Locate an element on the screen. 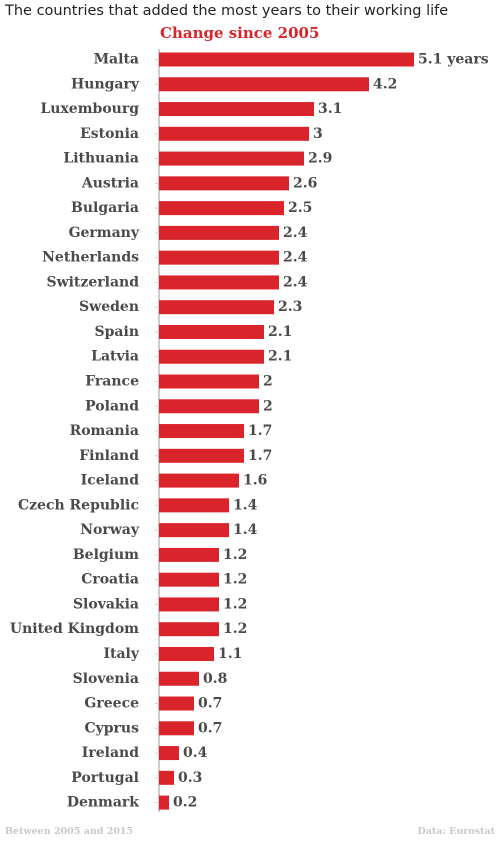 The height and width of the screenshot is (841, 500). category-label: Romania is located at coordinates (104, 431).